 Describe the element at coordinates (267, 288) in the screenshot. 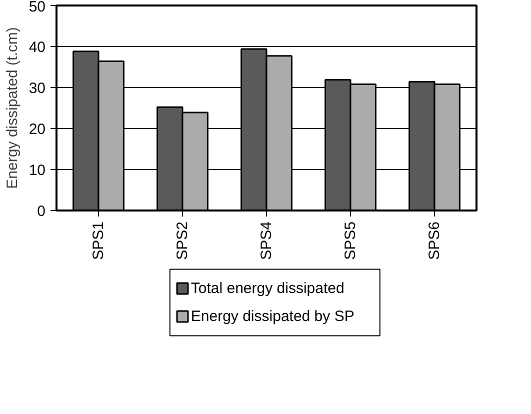

I see `legend-label: Total energy dissipated` at that location.